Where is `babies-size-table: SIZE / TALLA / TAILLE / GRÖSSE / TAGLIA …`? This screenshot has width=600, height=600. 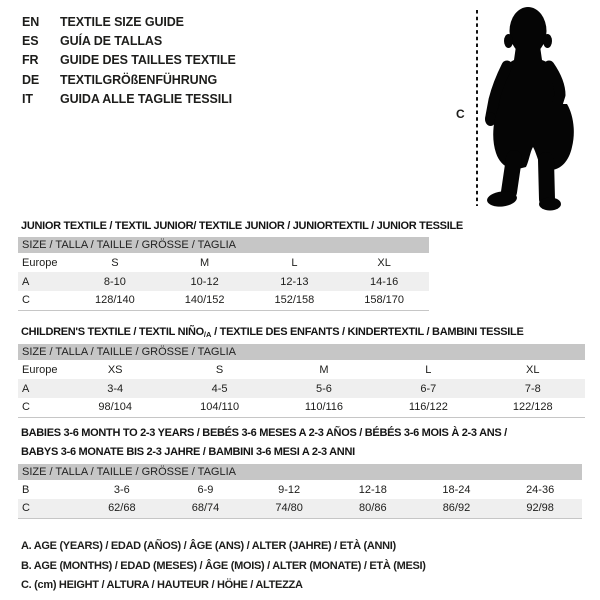
babies-size-table: SIZE / TALLA / TAILLE / GRÖSSE / TAGLIA … is located at coordinates (300, 491).